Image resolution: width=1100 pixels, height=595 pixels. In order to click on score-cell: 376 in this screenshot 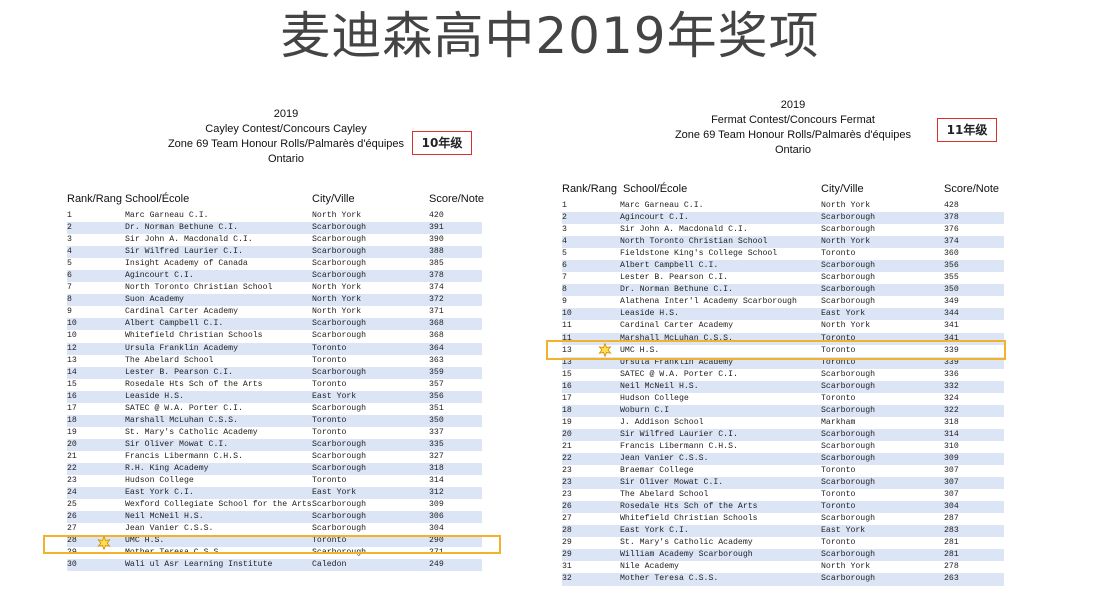, I will do `click(951, 230)`.